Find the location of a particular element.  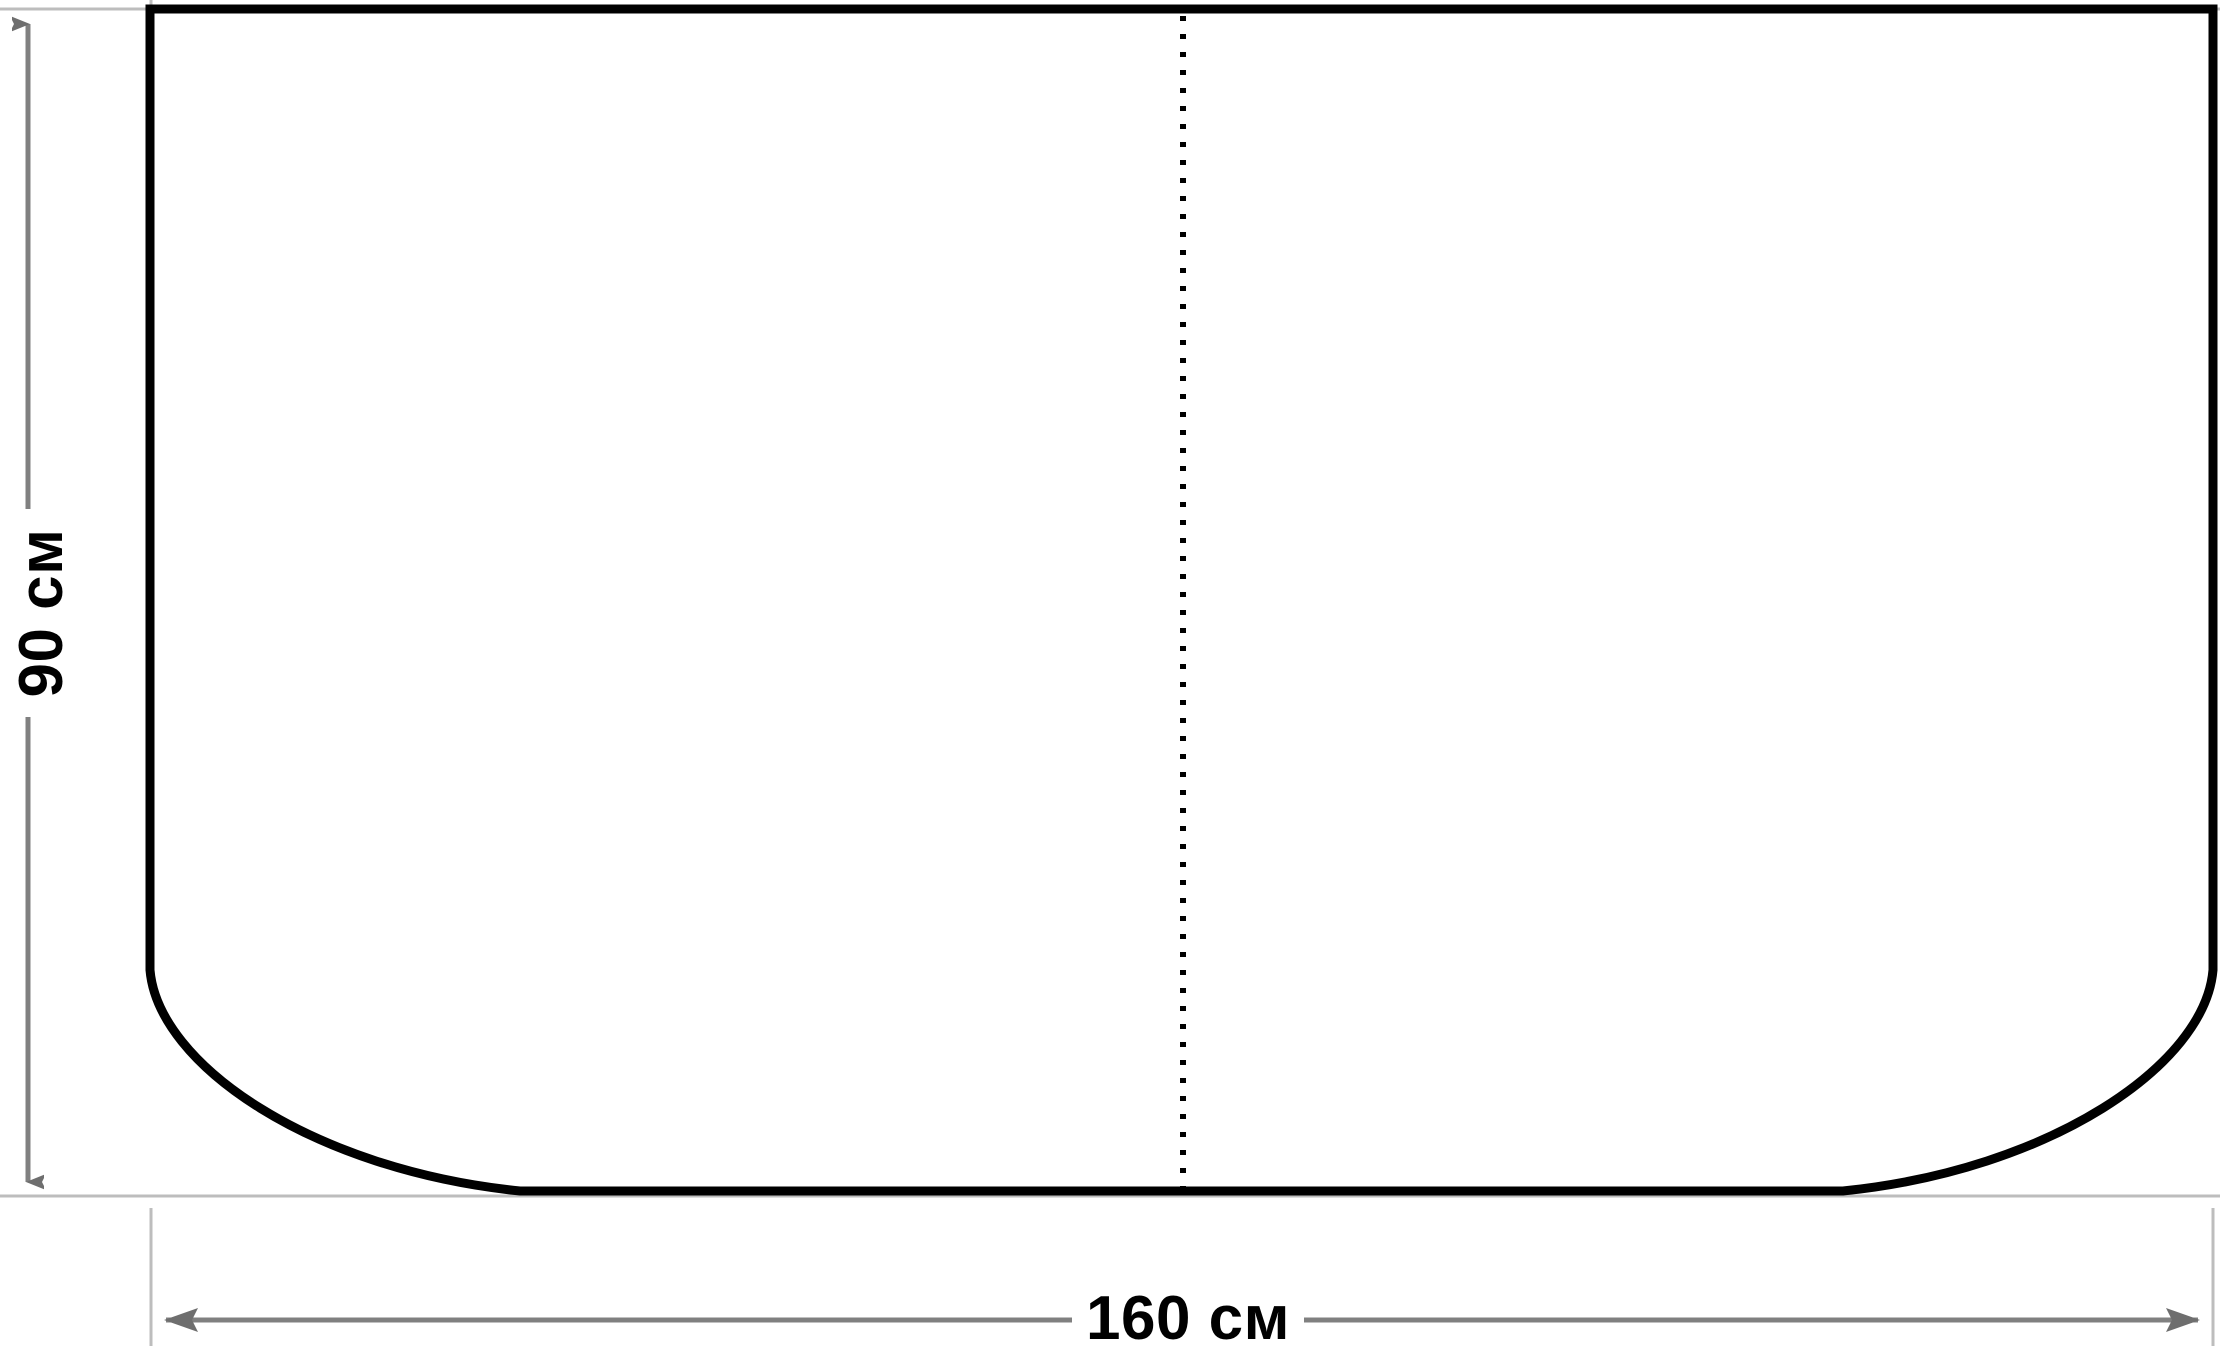

width-dimension-label: 160 см is located at coordinates (1188, 1314).